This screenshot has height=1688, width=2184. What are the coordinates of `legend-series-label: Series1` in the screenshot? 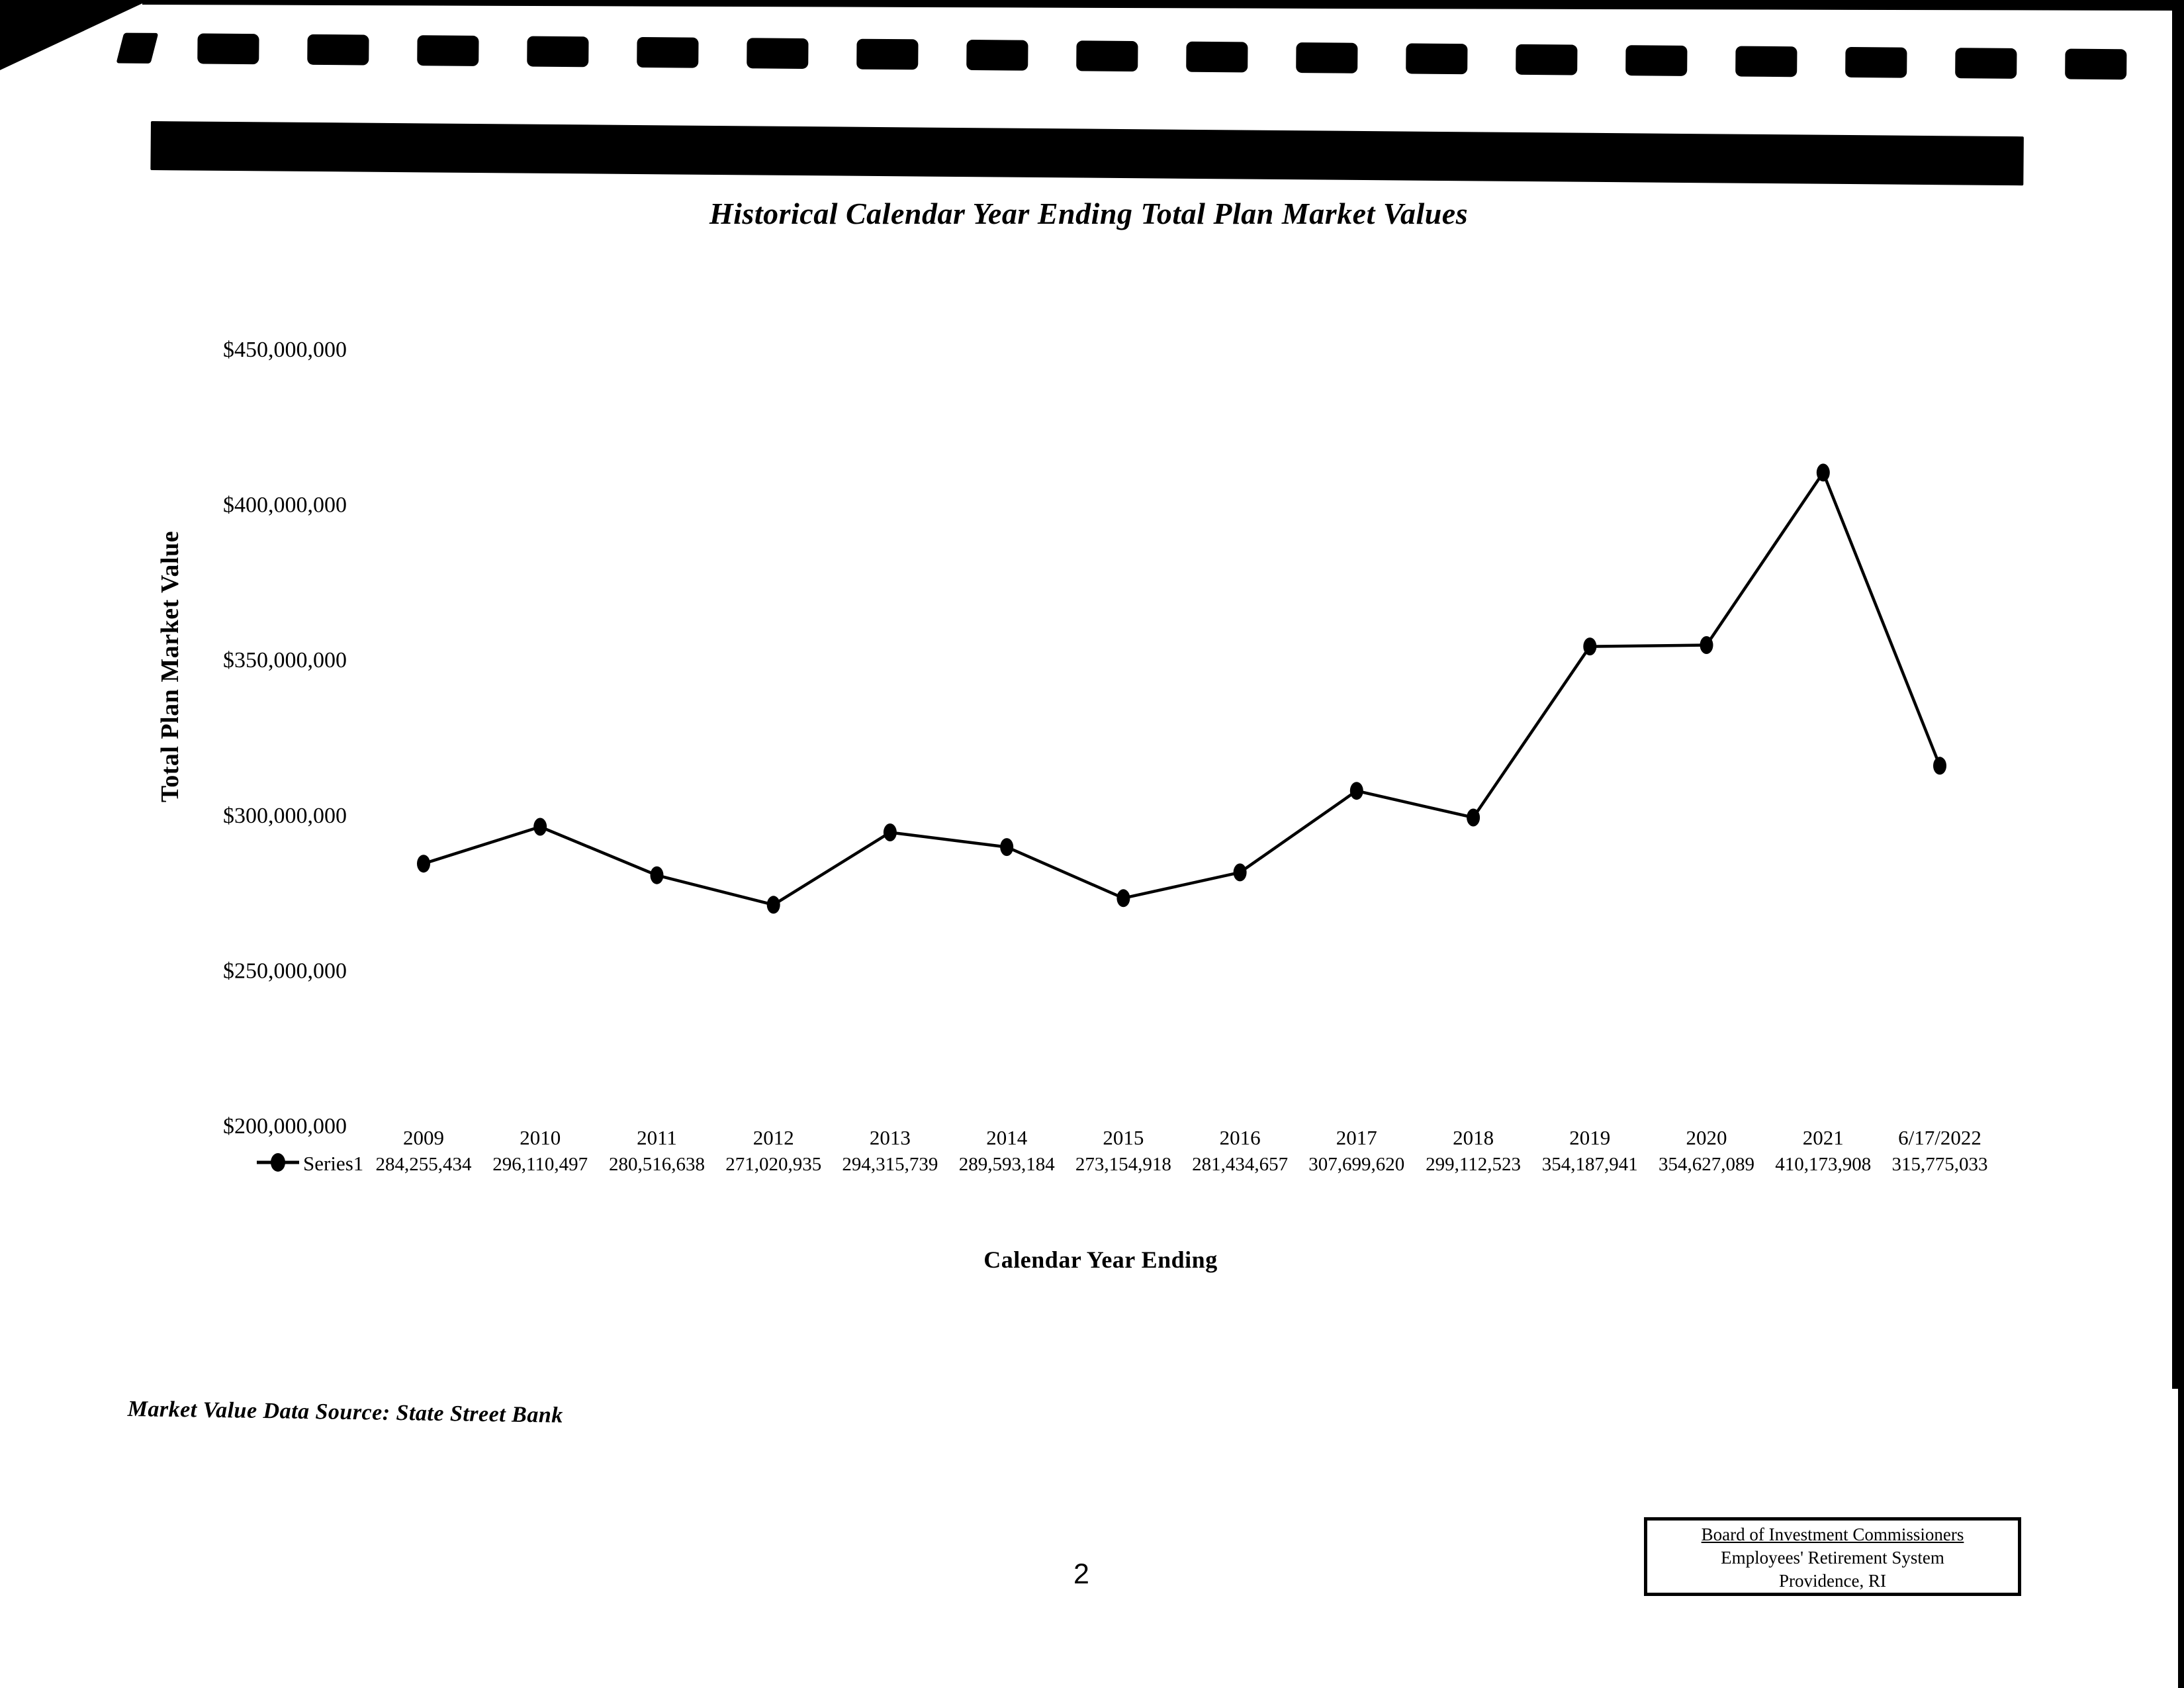 It's located at (333, 1163).